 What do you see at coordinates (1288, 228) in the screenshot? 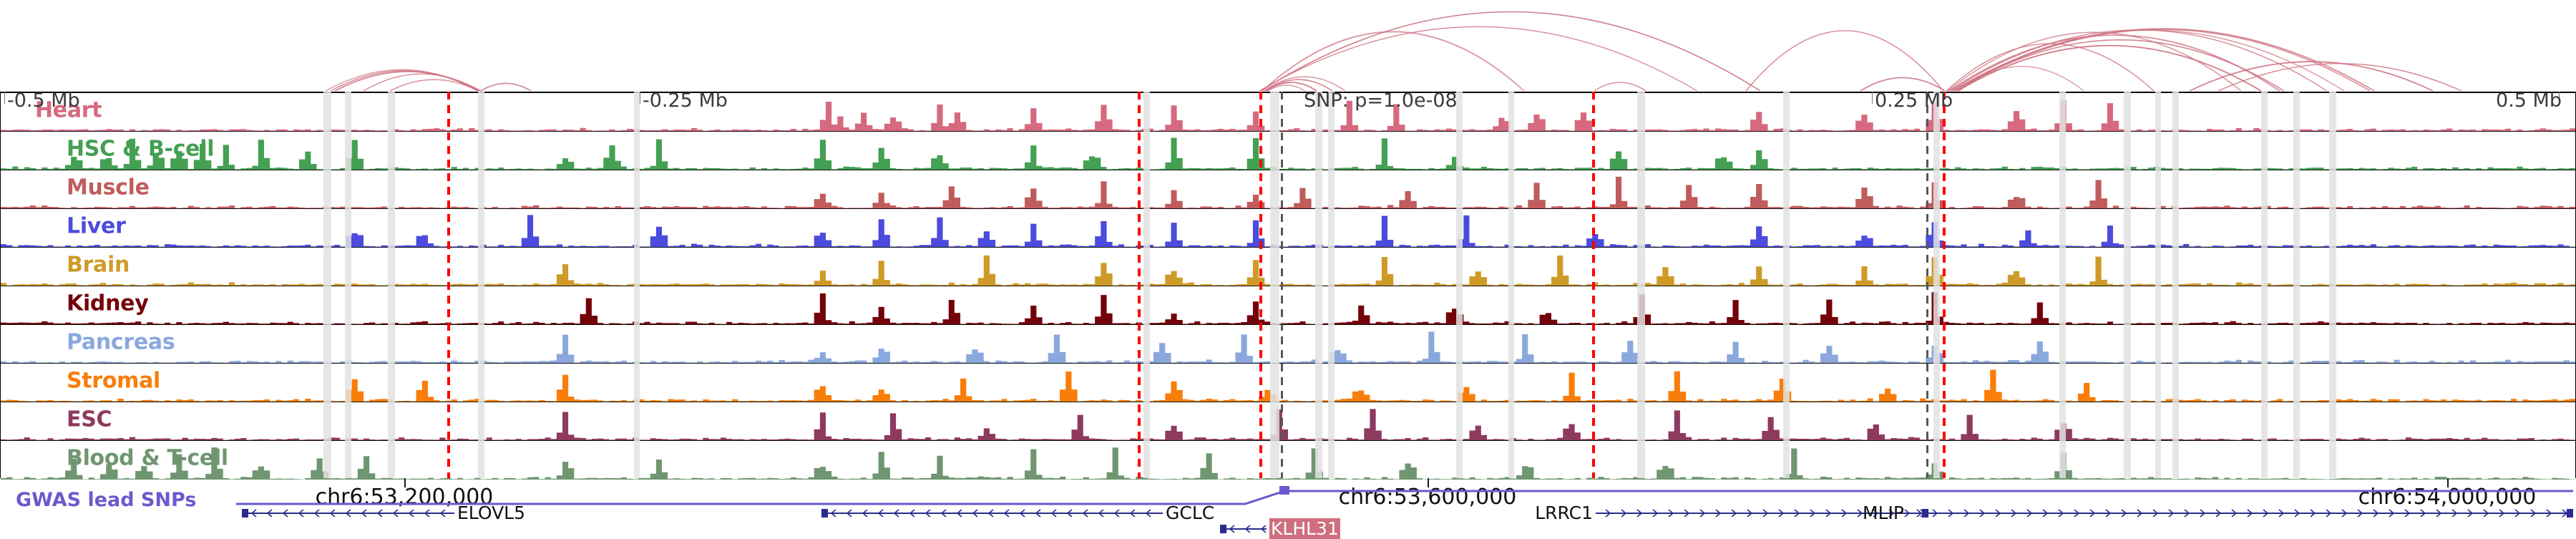
I see `signal-track-liver: Liver` at bounding box center [1288, 228].